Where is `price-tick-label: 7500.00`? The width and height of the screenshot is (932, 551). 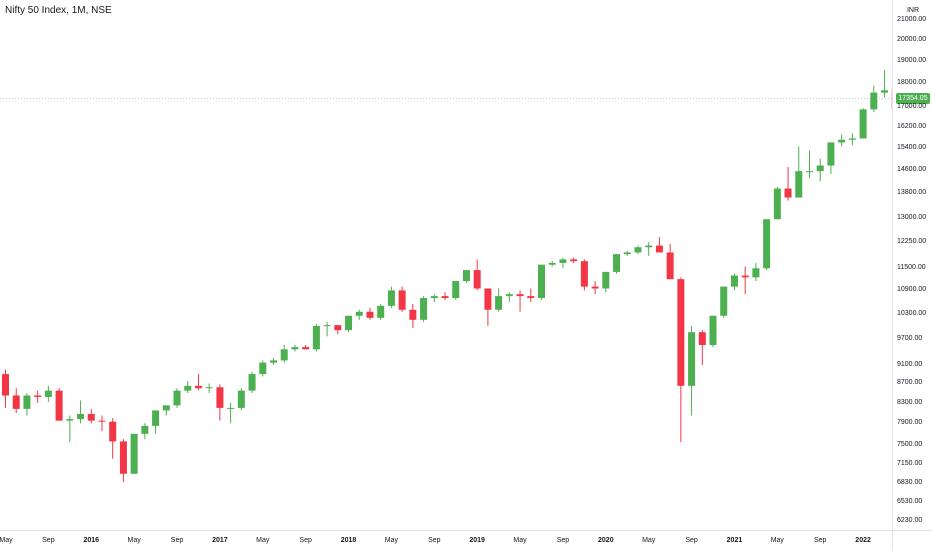
price-tick-label: 7500.00 is located at coordinates (914, 444).